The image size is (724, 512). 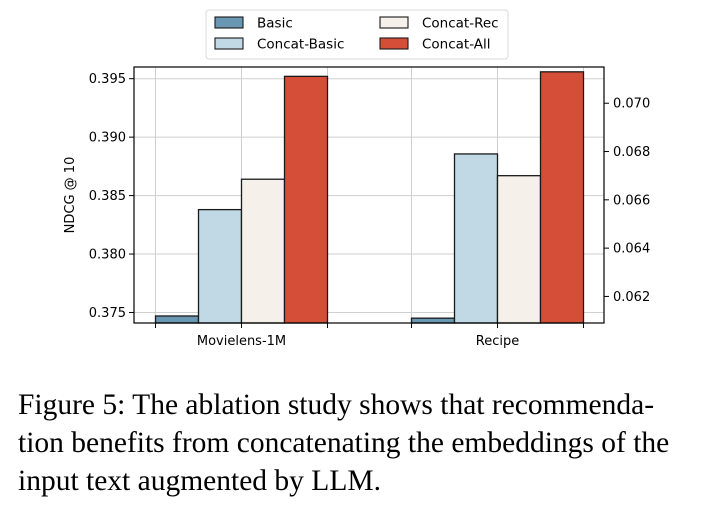 What do you see at coordinates (107, 255) in the screenshot?
I see `left-y-tick-label: 0.380` at bounding box center [107, 255].